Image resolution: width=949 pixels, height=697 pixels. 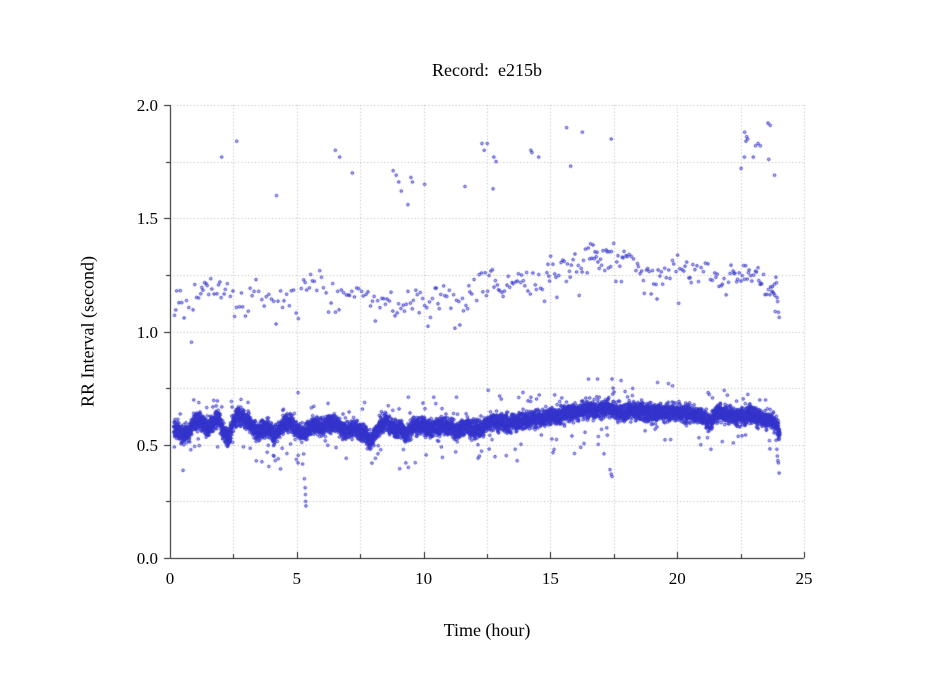 I want to click on y-tick-label: 1.5, so click(x=147, y=219).